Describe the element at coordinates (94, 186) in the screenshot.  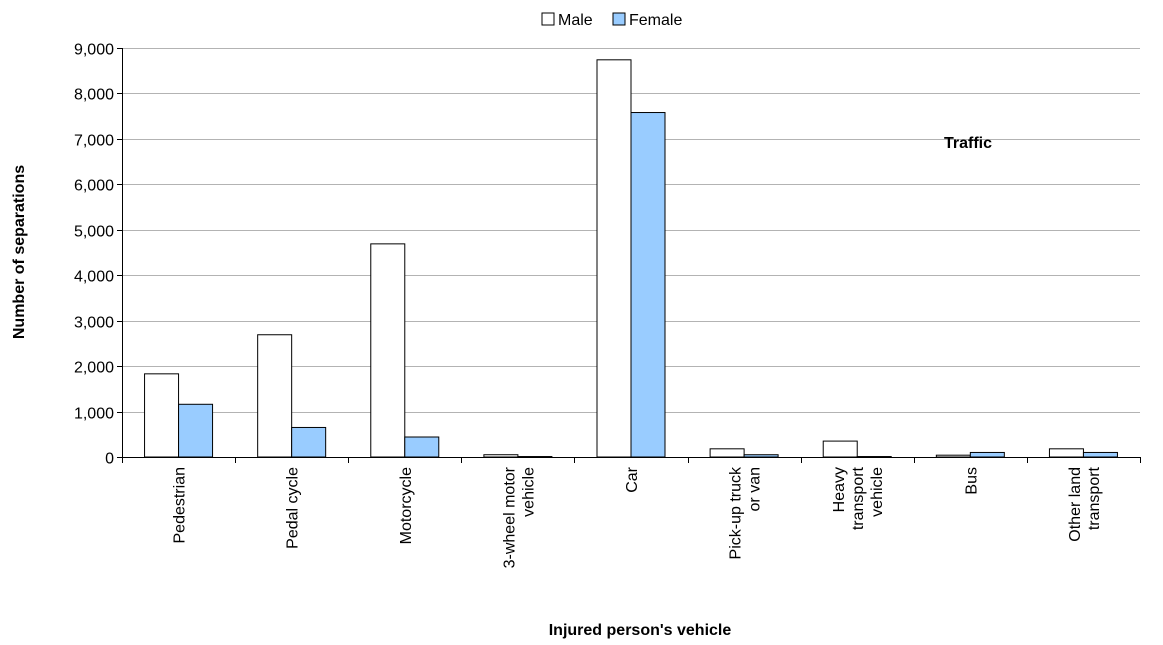
I see `y-tick-label: 6,000` at that location.